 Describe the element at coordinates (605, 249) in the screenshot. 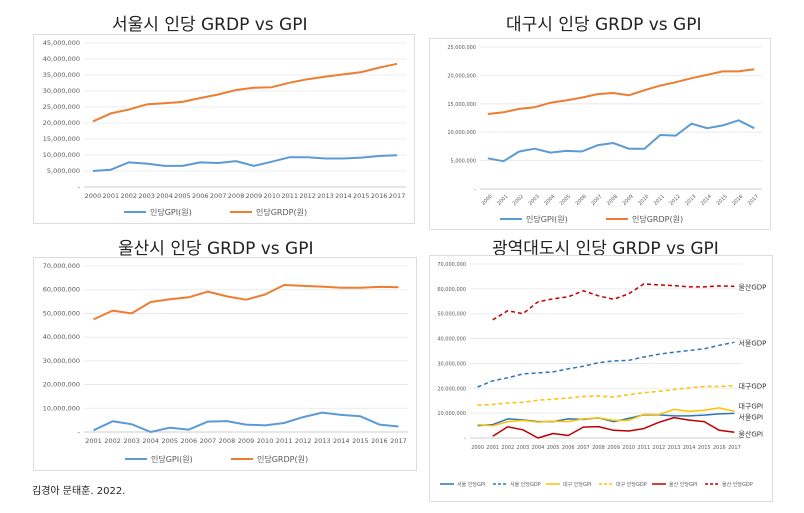

I see `chart-title-metro: 광역대도시 인당 GRDP vs GPI` at that location.